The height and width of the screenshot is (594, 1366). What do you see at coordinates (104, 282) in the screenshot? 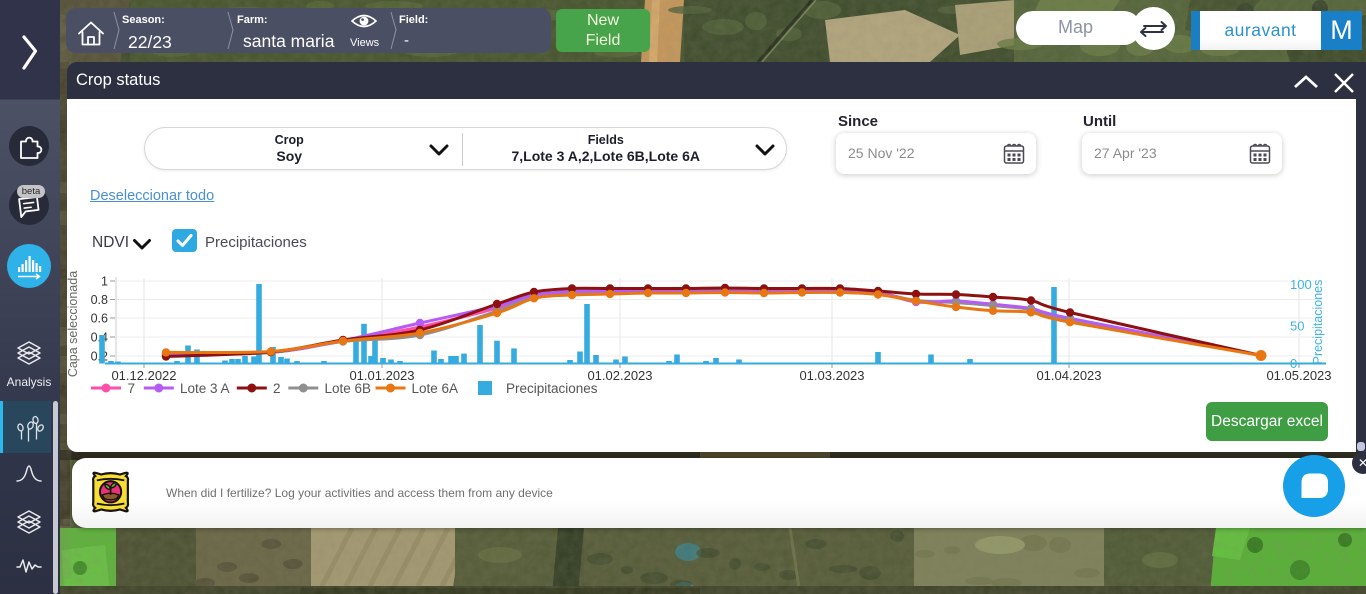
I see `svg-text: 1` at bounding box center [104, 282].